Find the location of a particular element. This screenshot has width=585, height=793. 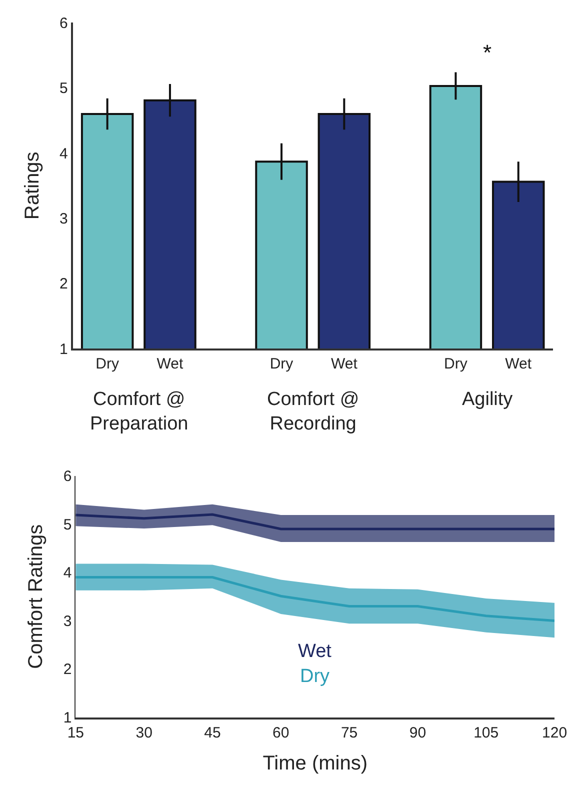

text: Comfort @ Recording is located at coordinates (313, 412).